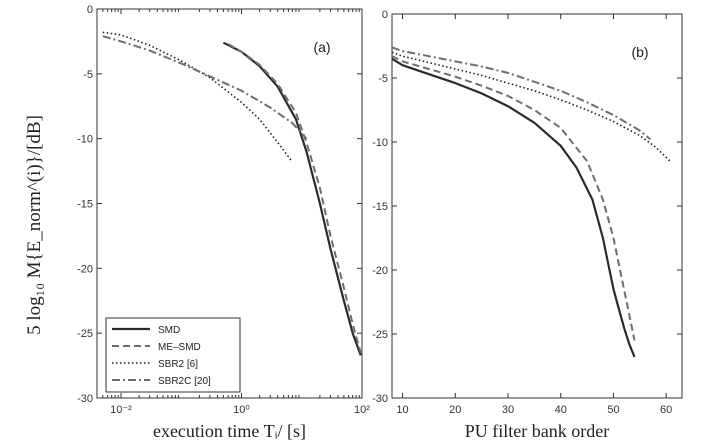 The width and height of the screenshot is (702, 447). Describe the element at coordinates (537, 431) in the screenshot. I see `x-axis-label: PU filter bank order` at that location.